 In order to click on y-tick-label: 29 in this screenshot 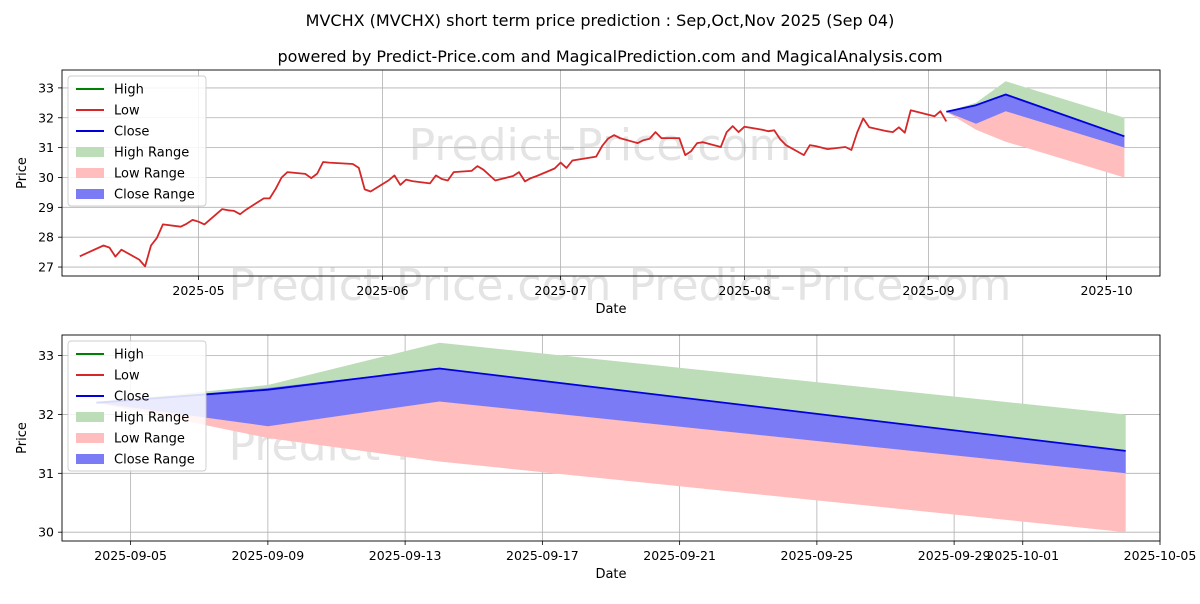, I will do `click(46, 207)`.